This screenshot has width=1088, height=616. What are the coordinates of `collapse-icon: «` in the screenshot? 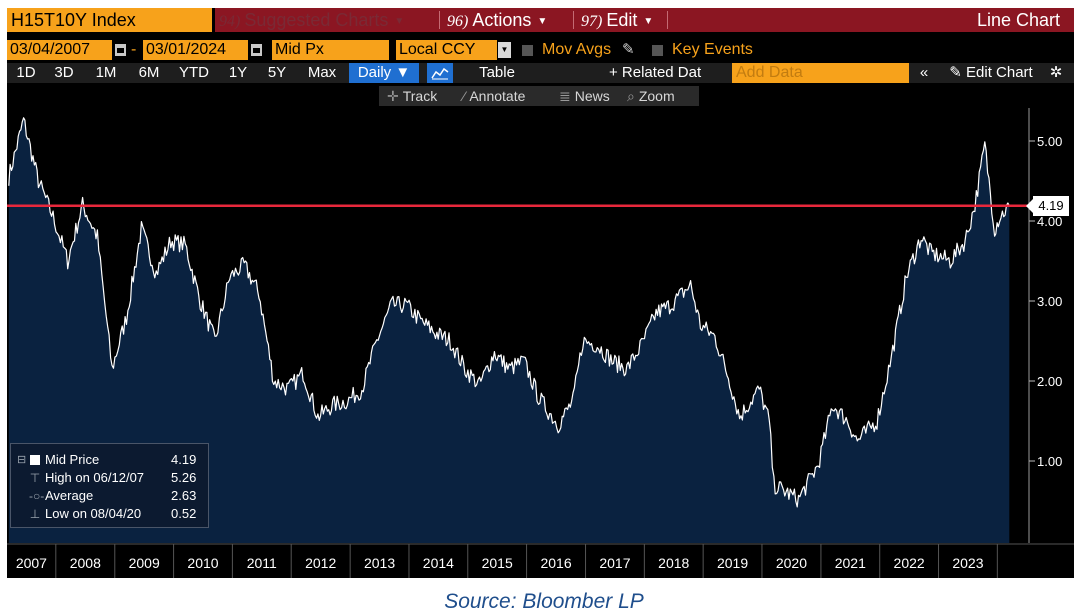 It's located at (924, 72).